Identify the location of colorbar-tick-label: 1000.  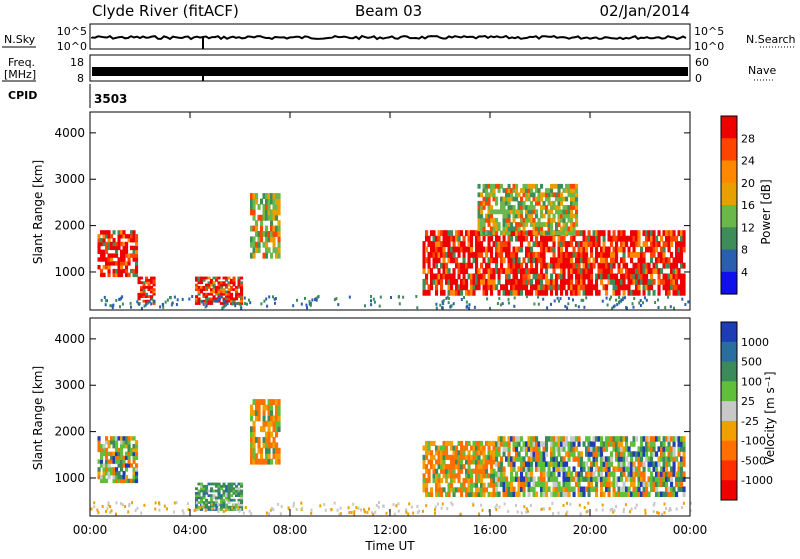
(755, 342).